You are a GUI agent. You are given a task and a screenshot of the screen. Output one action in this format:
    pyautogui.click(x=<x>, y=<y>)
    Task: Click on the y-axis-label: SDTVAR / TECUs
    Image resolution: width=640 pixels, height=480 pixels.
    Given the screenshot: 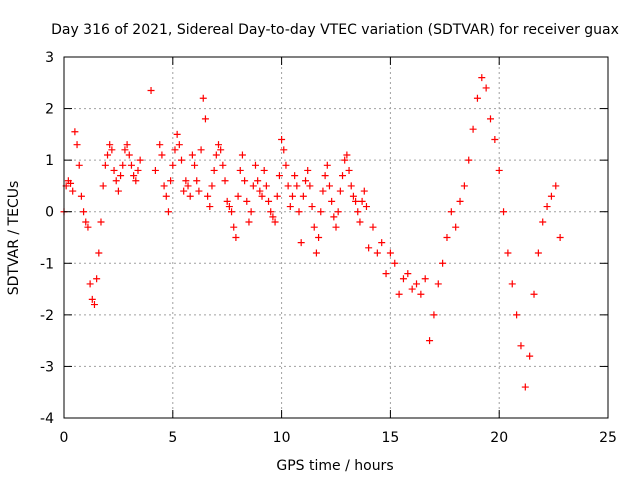 What is the action you would take?
    pyautogui.click(x=14, y=238)
    